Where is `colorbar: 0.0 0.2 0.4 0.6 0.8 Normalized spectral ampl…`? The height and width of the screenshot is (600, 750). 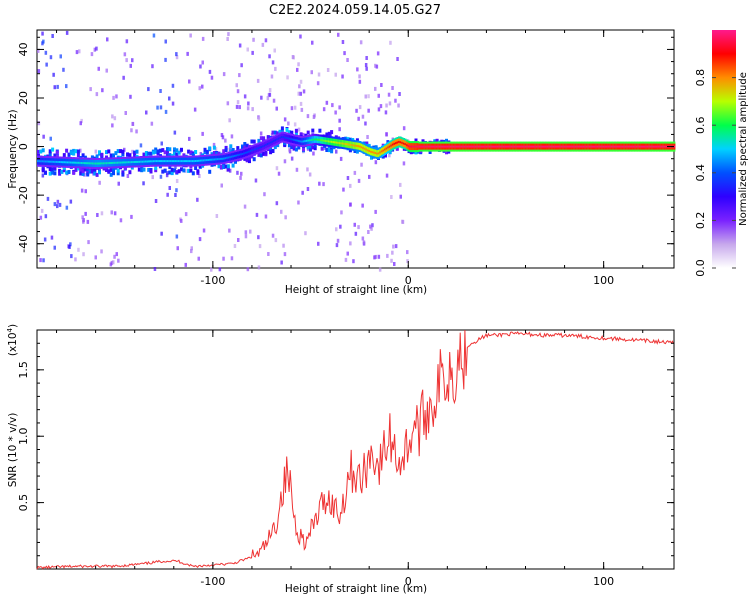
colorbar: 0.0 0.2 0.4 0.6 0.8 Normalized spectral ampl… is located at coordinates (721, 153).